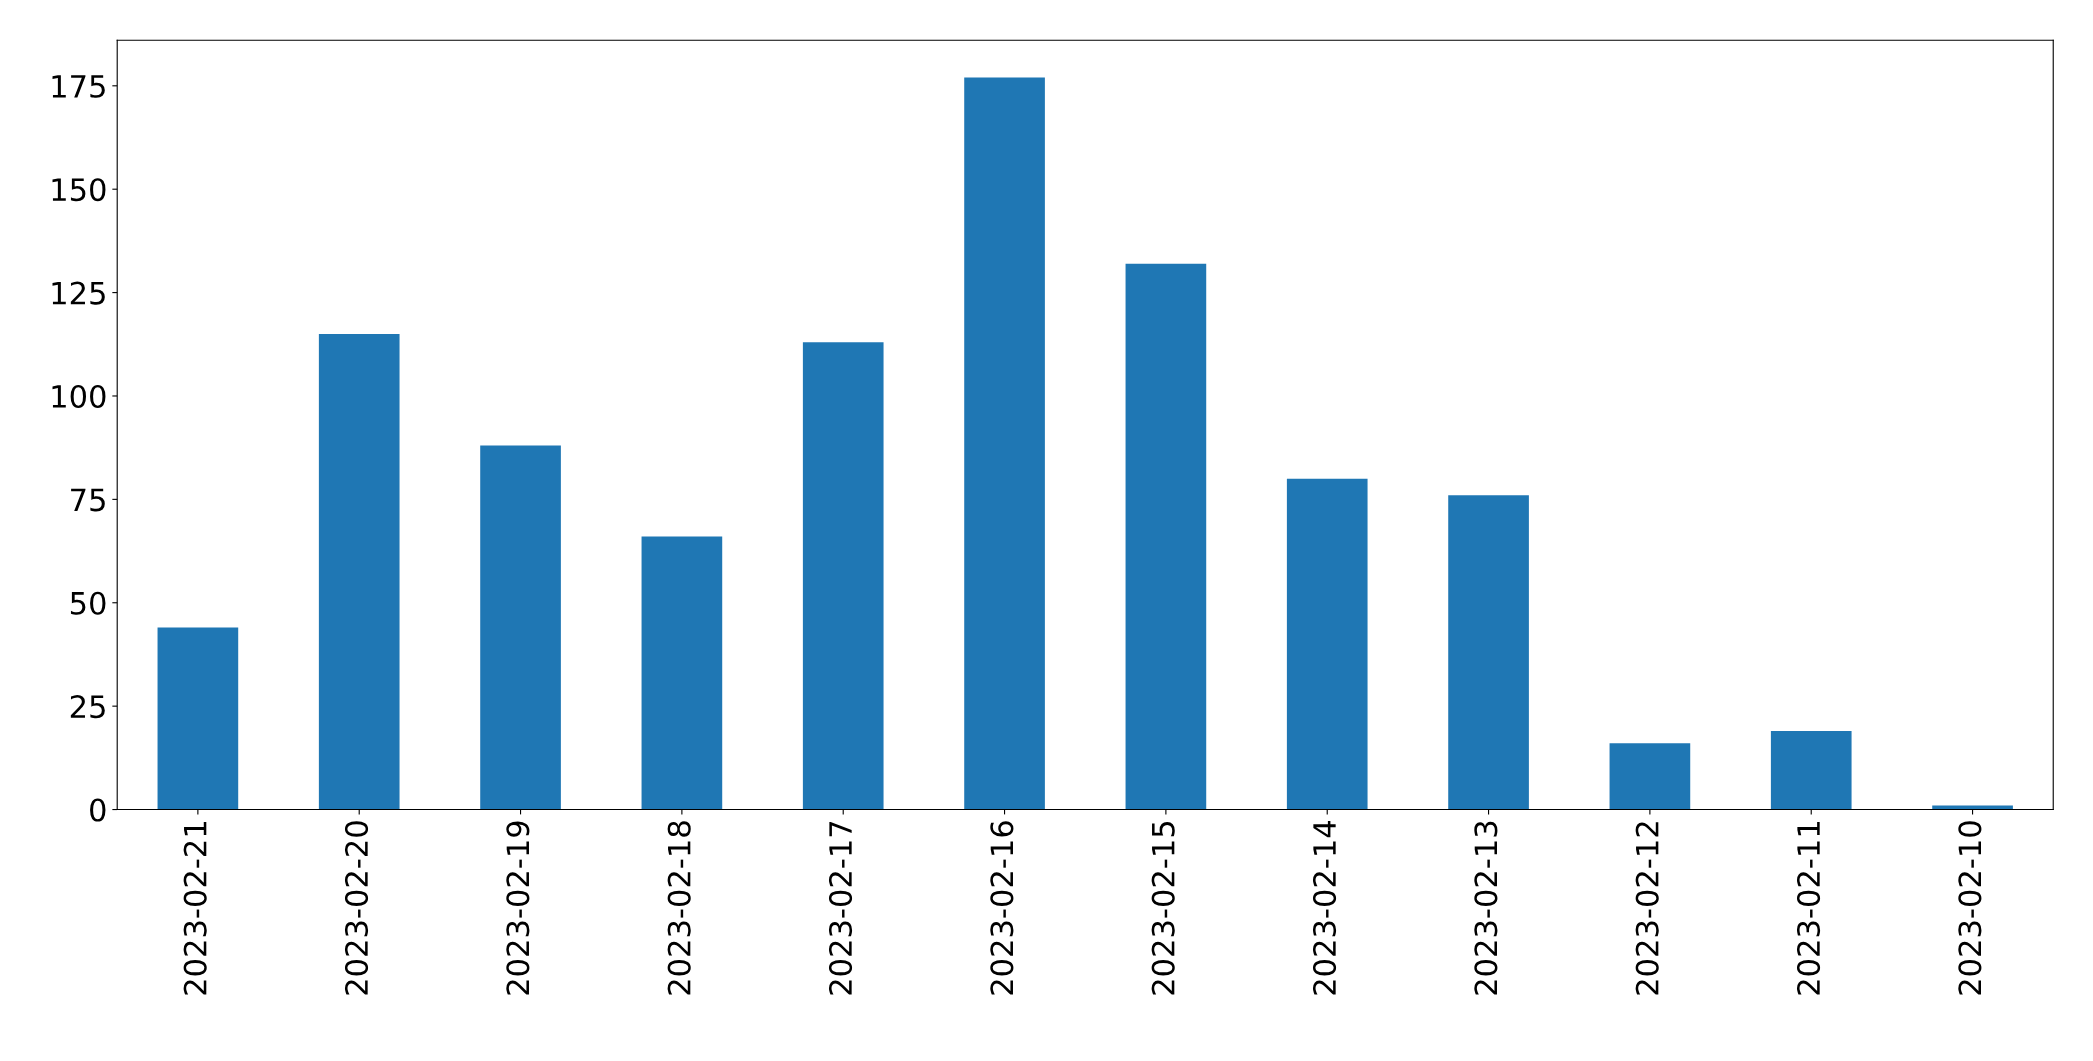  Describe the element at coordinates (1970, 908) in the screenshot. I see `x-tick-label: 2023-02-10` at that location.